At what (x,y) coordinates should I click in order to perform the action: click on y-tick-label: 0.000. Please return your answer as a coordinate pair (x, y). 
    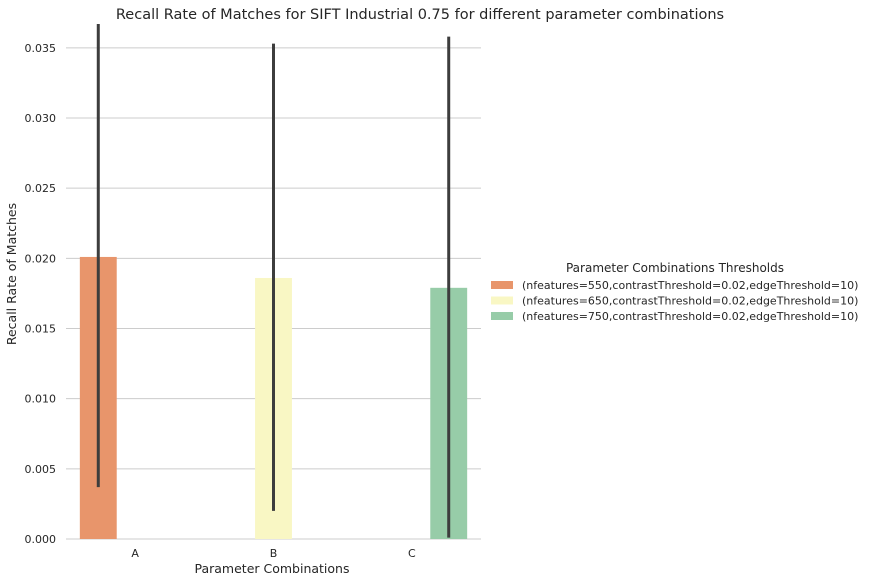
    Looking at the image, I should click on (41, 539).